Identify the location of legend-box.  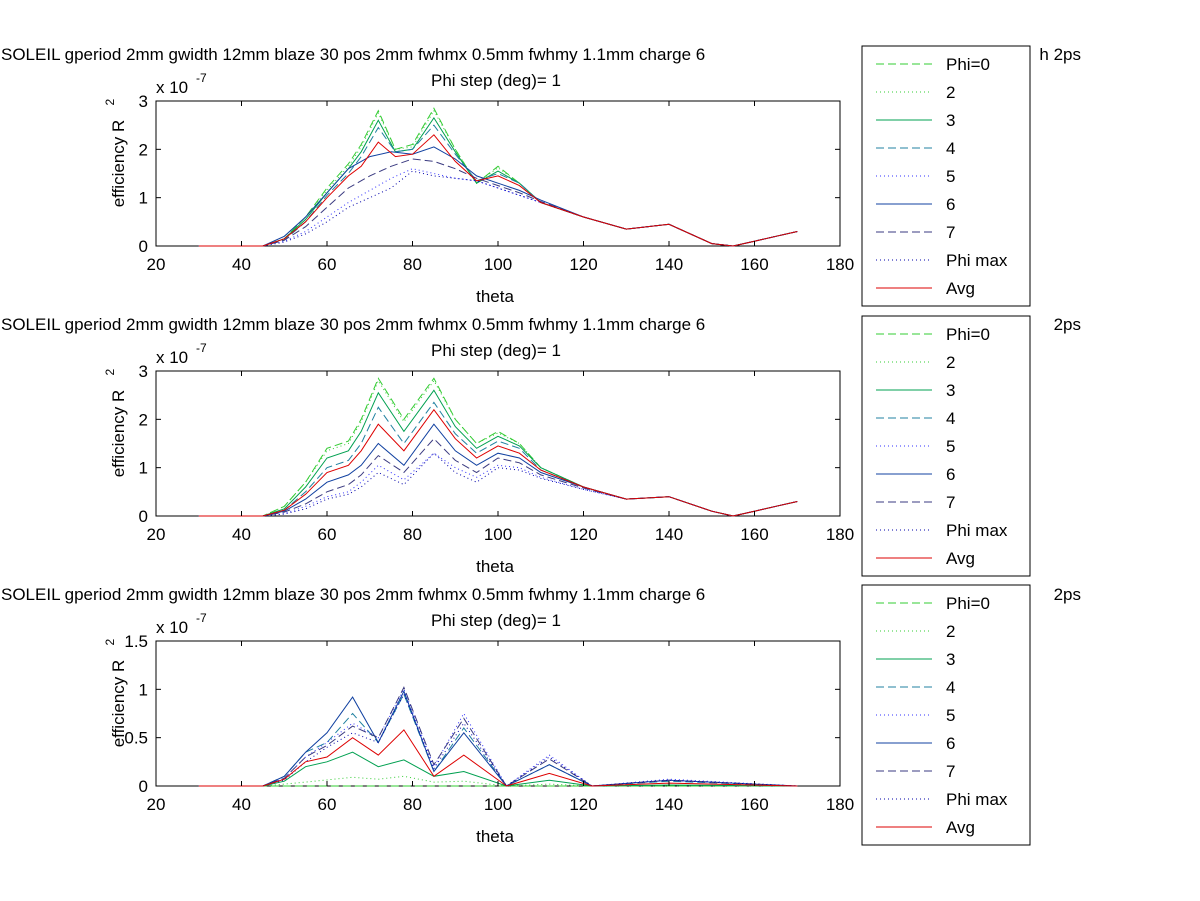
(946, 446).